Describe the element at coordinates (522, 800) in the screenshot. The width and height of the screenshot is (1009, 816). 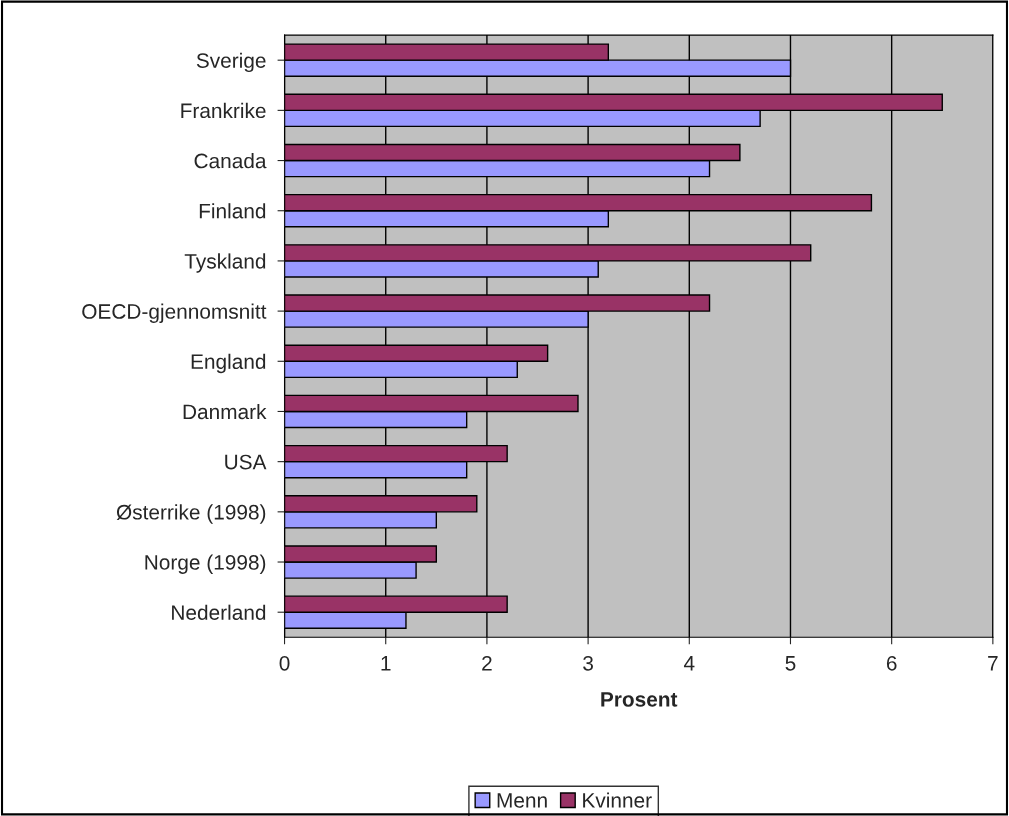
I see `legend-label: Menn` at that location.